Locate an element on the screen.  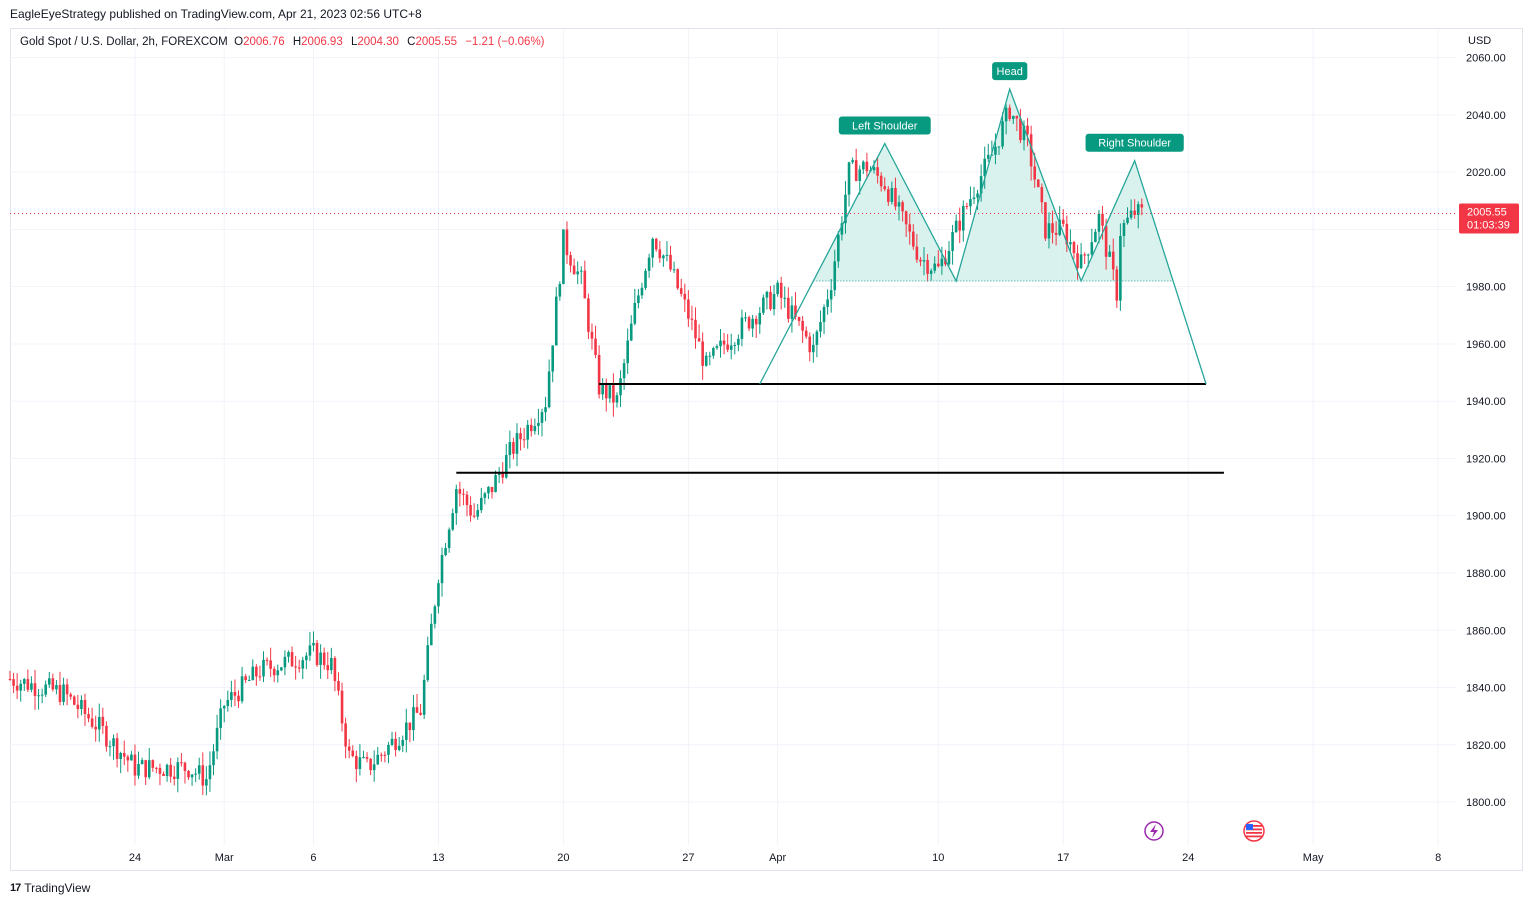
tradingview-logo-icon: 17 is located at coordinates (15, 888).